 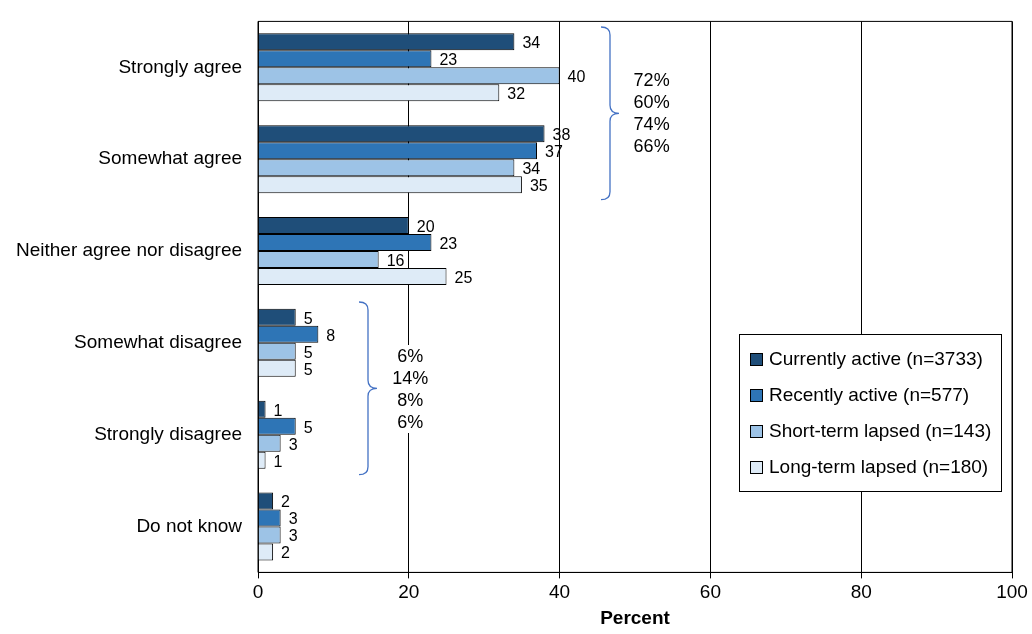 I want to click on legend-label: Currently active (n=3733), so click(x=876, y=359).